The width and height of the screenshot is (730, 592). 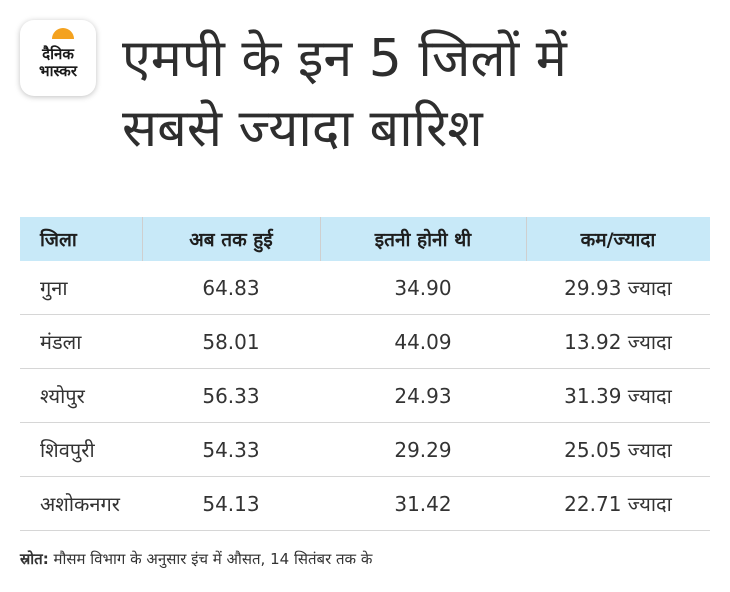 What do you see at coordinates (58, 71) in the screenshot?
I see `logo-line-2: भास्कर` at bounding box center [58, 71].